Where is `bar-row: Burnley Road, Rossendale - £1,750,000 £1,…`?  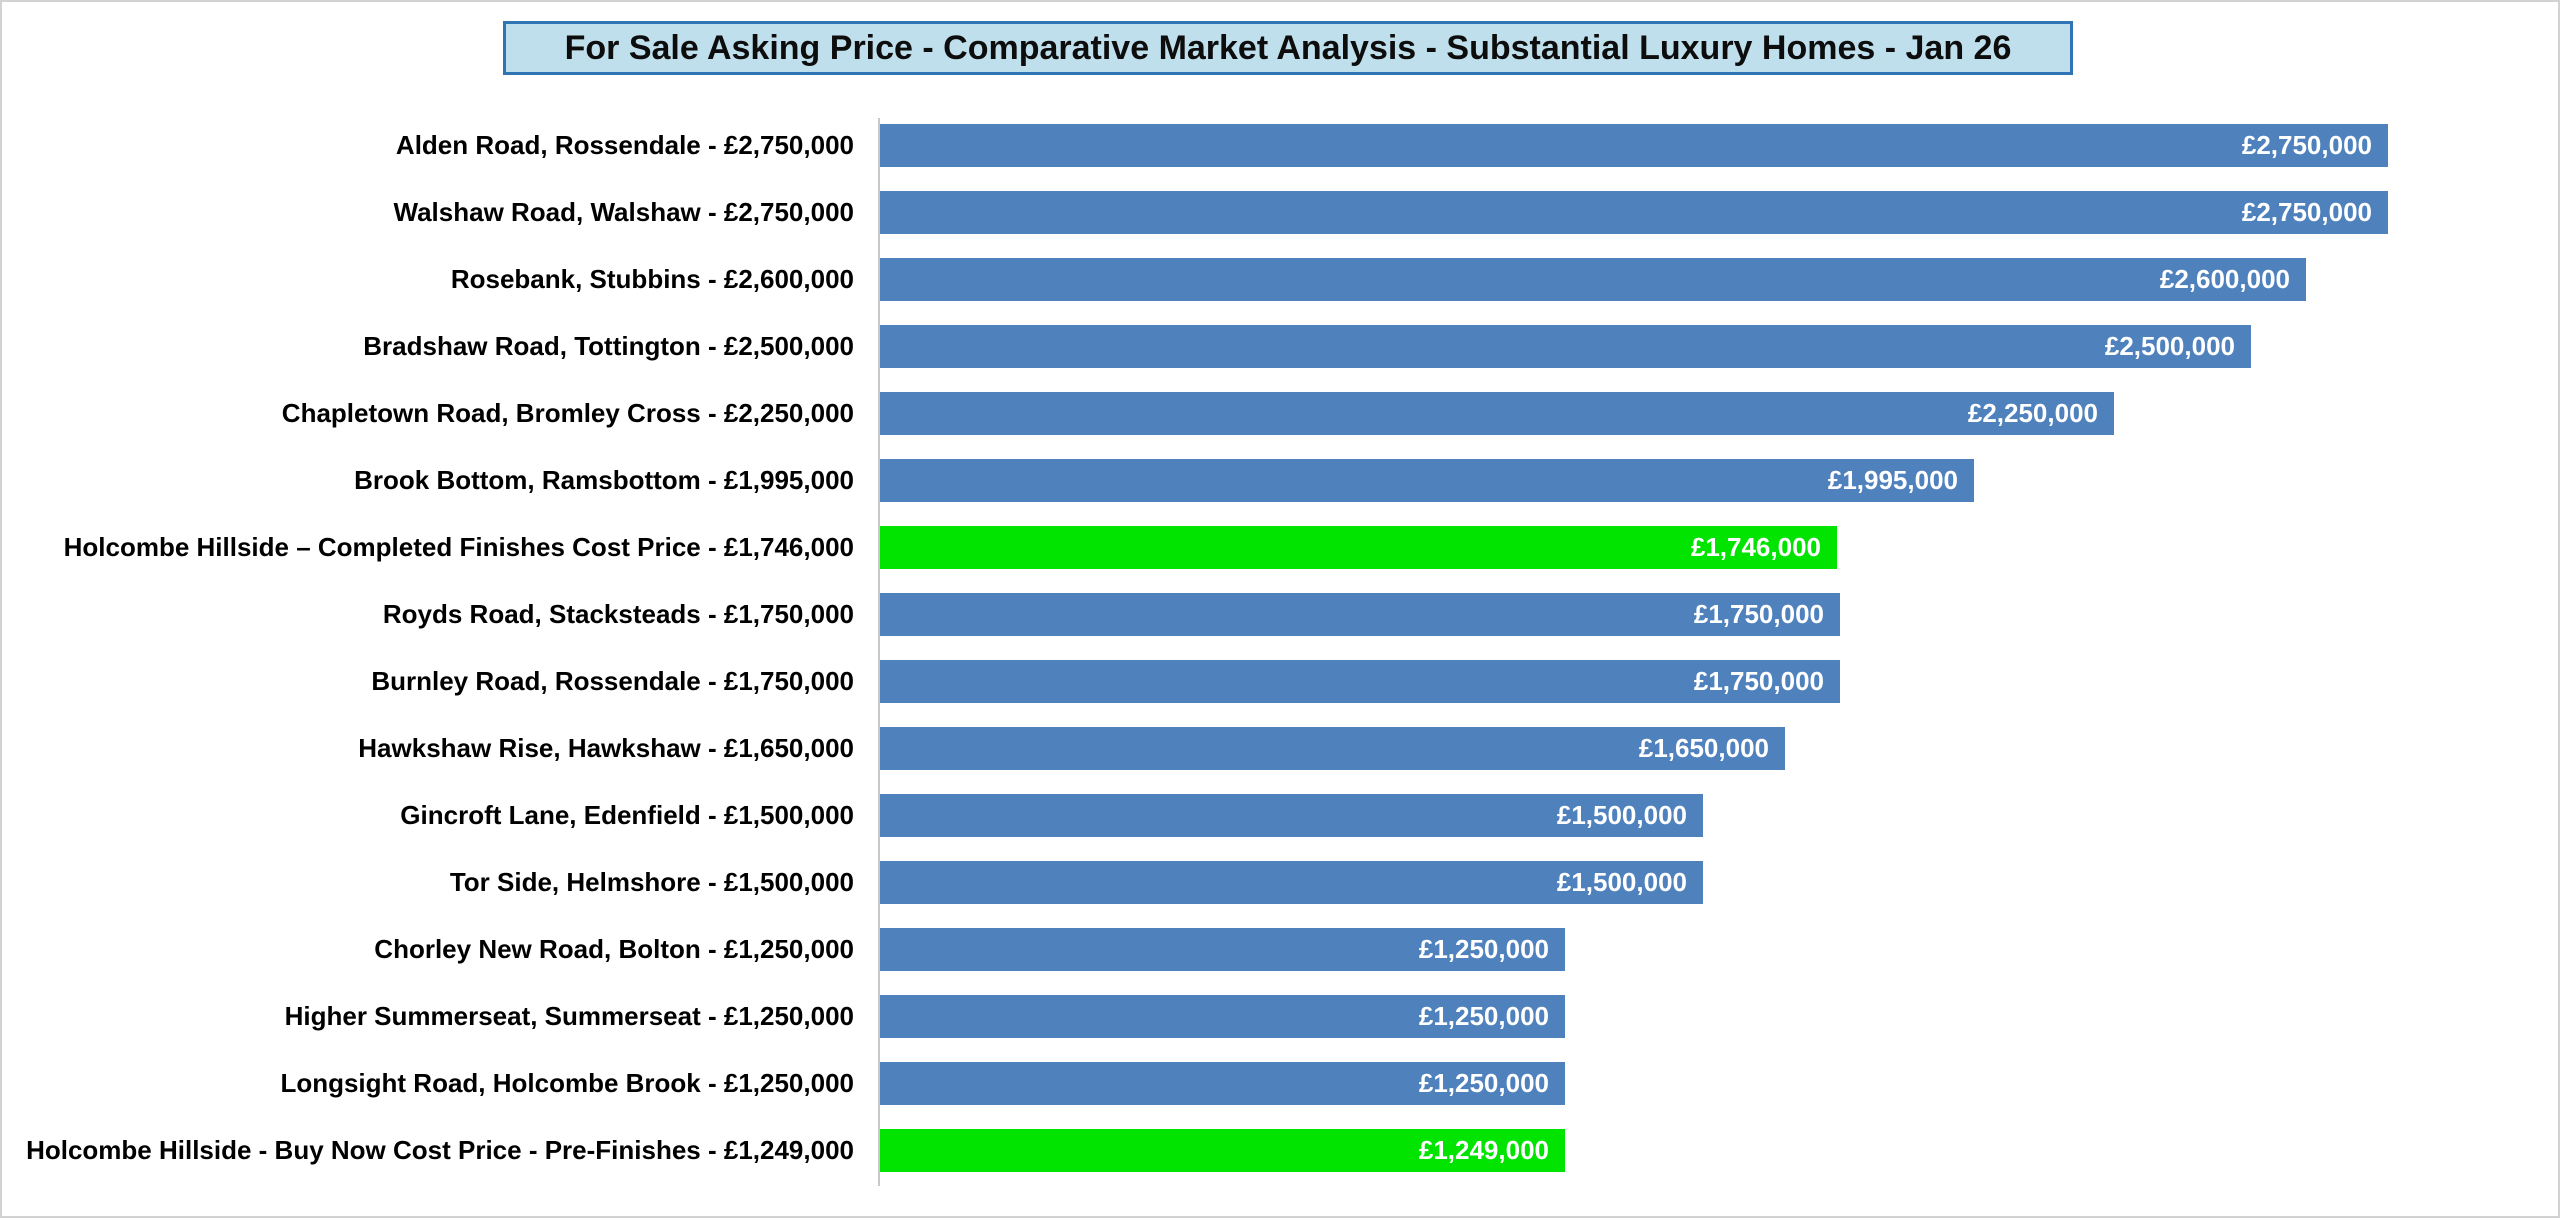
bar-row: Burnley Road, Rossendale - £1,750,000 £1,… is located at coordinates (1280, 681).